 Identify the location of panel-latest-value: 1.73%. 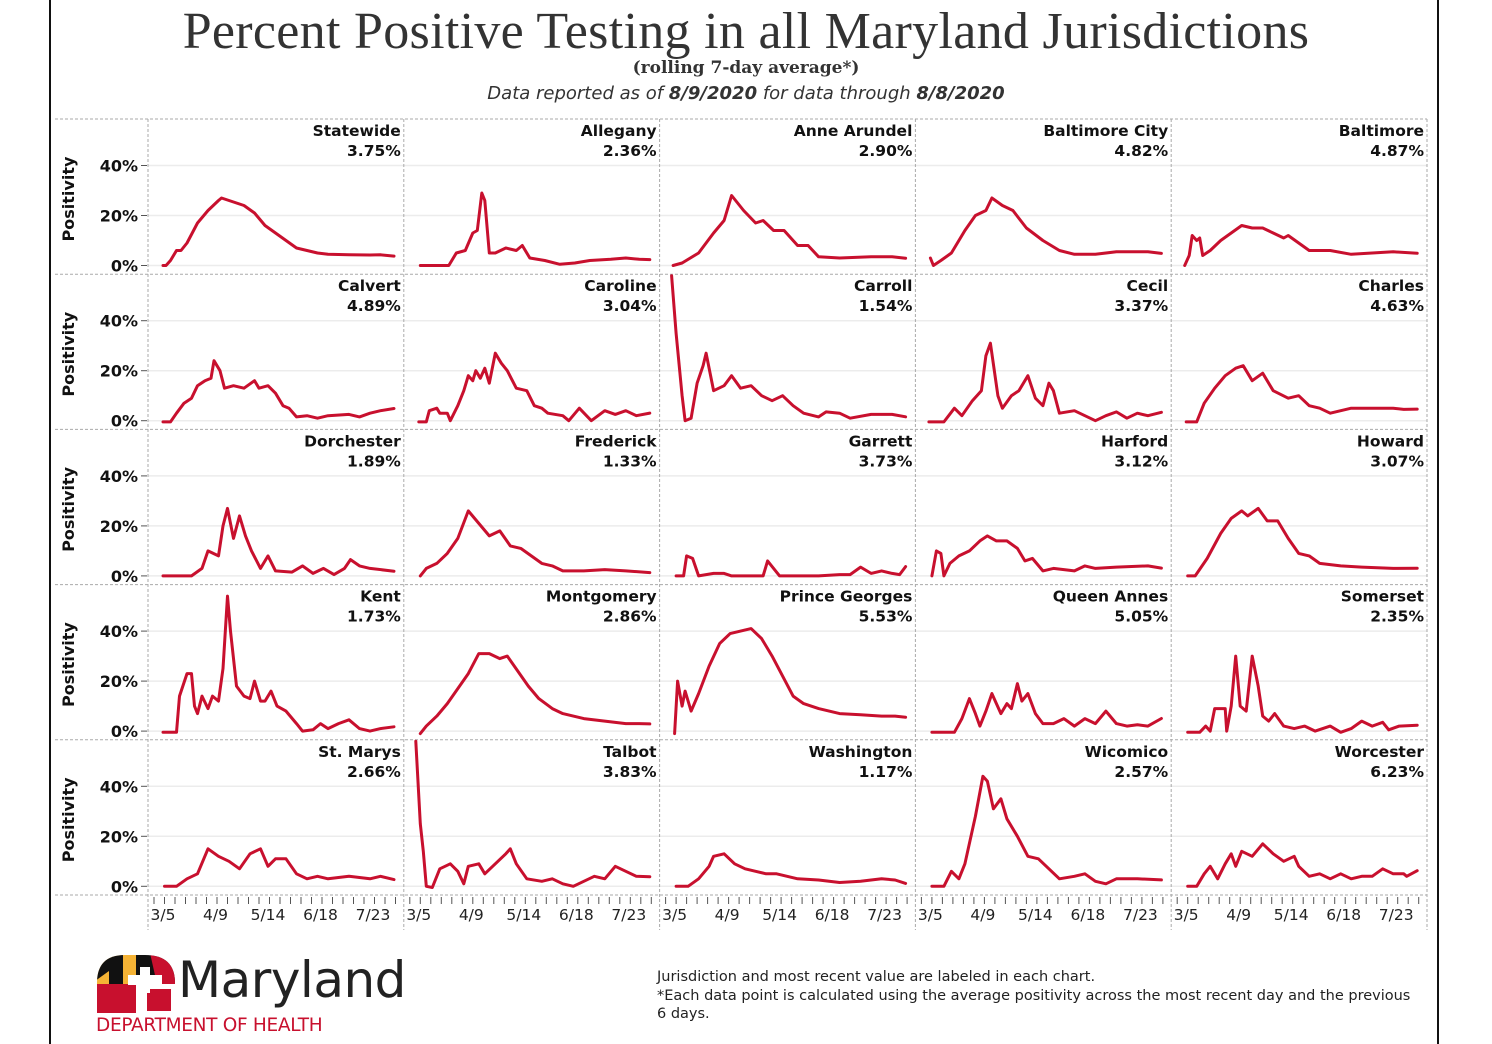
(374, 617).